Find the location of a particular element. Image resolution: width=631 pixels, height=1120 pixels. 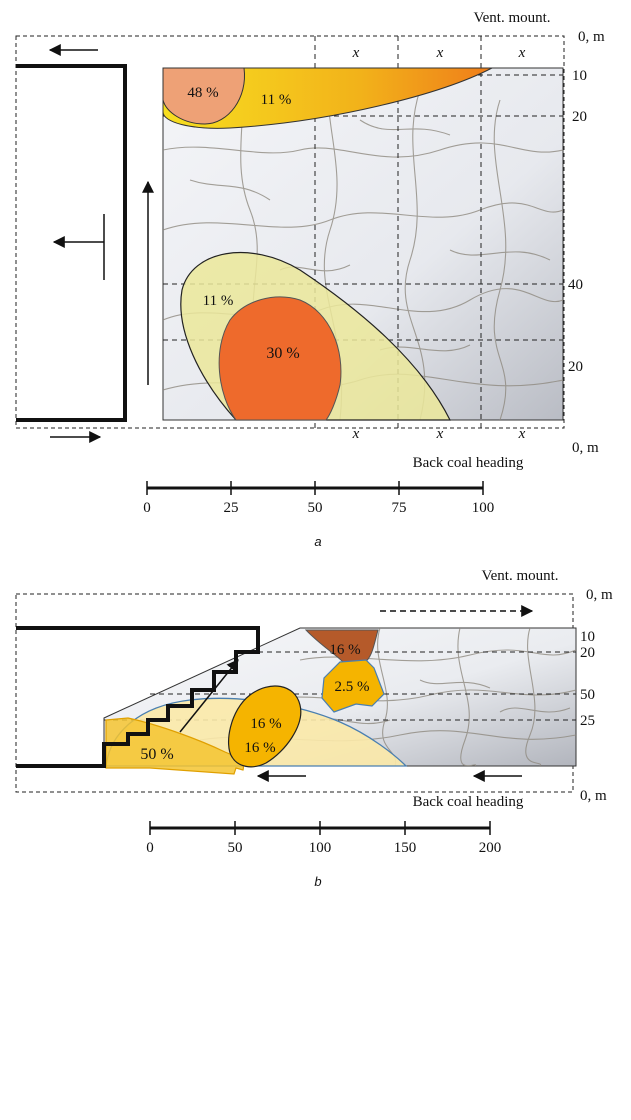

panel-a-tick-40: 40 is located at coordinates (575, 285).